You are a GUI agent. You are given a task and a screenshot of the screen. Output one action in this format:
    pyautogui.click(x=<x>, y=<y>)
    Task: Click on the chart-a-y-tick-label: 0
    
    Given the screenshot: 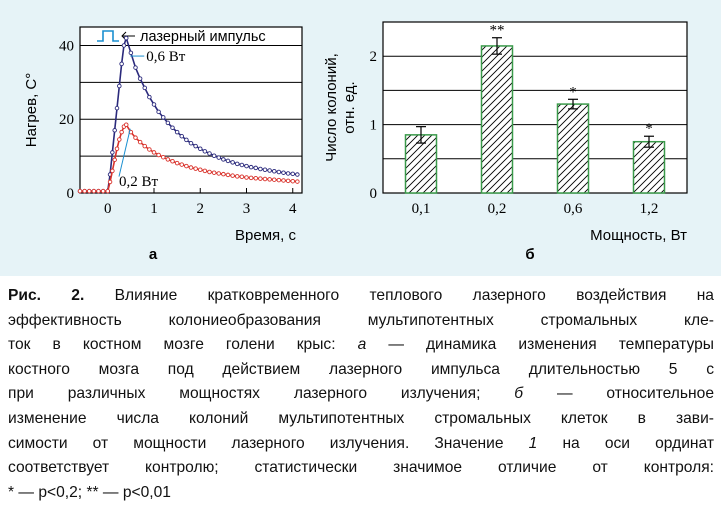 What is the action you would take?
    pyautogui.click(x=71, y=194)
    